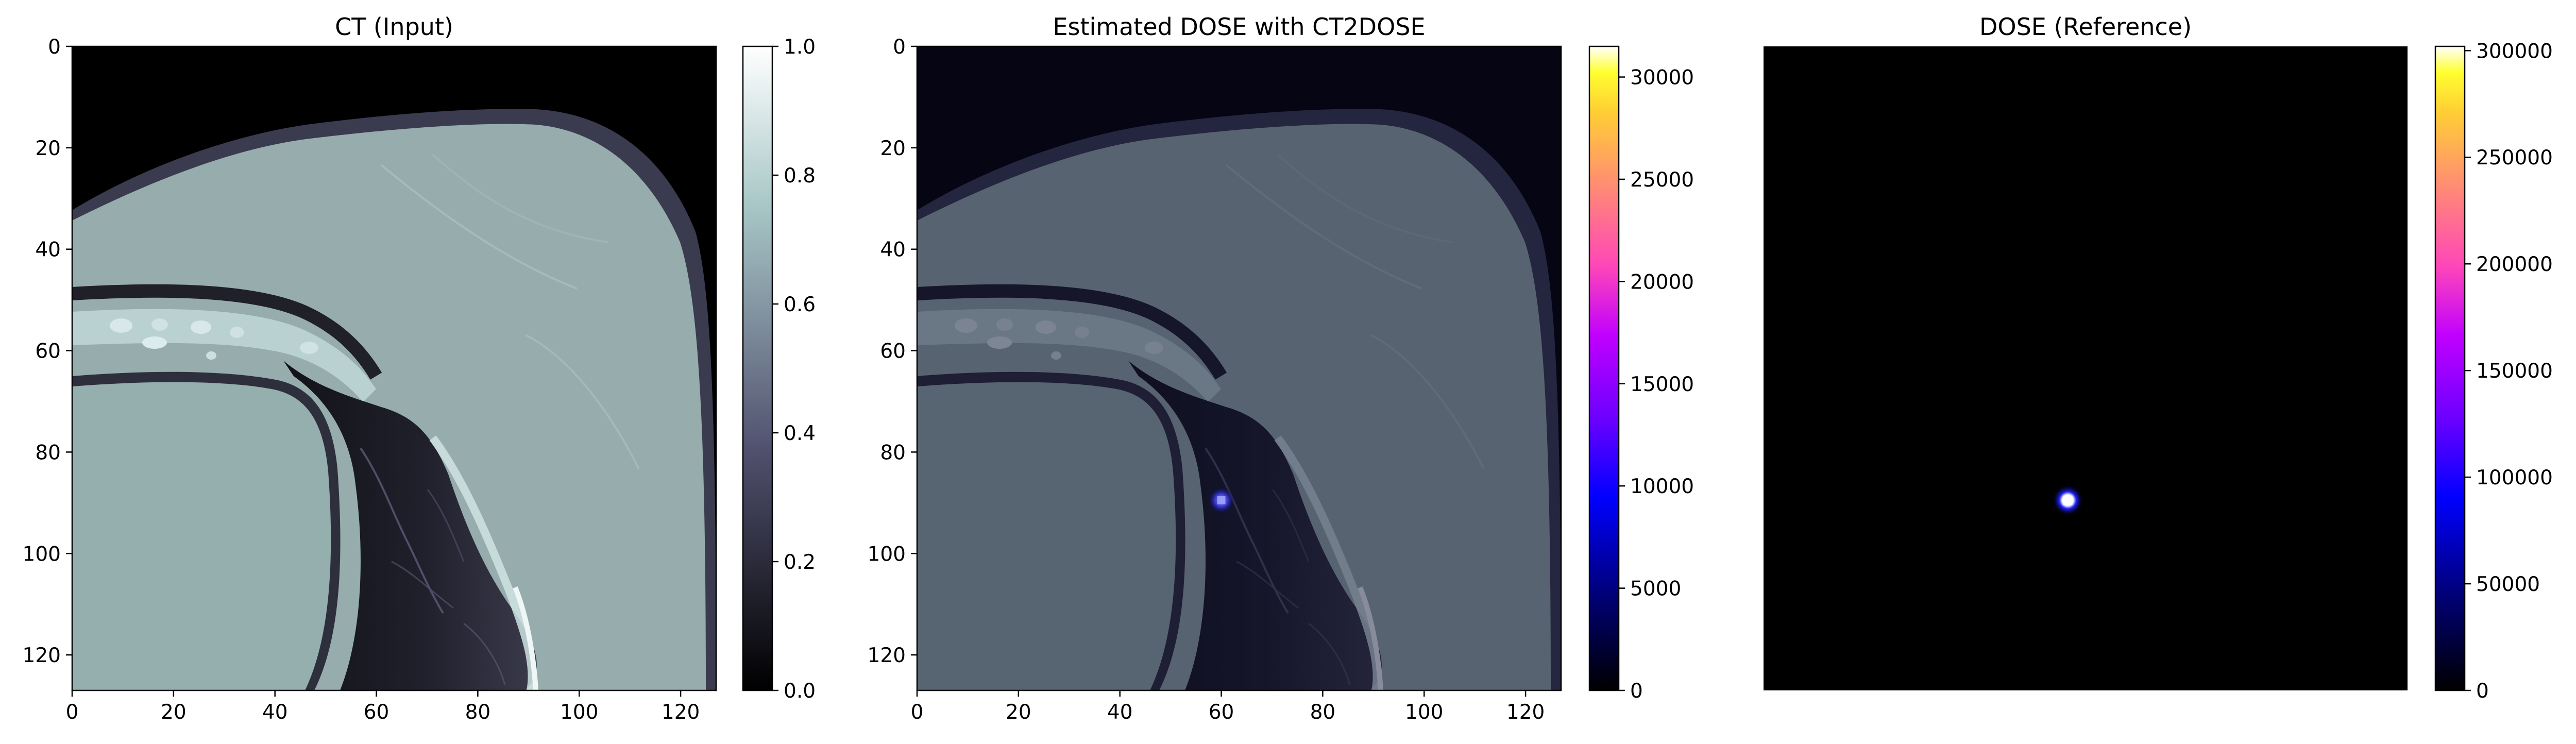 This screenshot has height=744, width=2576. What do you see at coordinates (2085, 27) in the screenshot?
I see `panel-title: DOSE (Reference)` at bounding box center [2085, 27].